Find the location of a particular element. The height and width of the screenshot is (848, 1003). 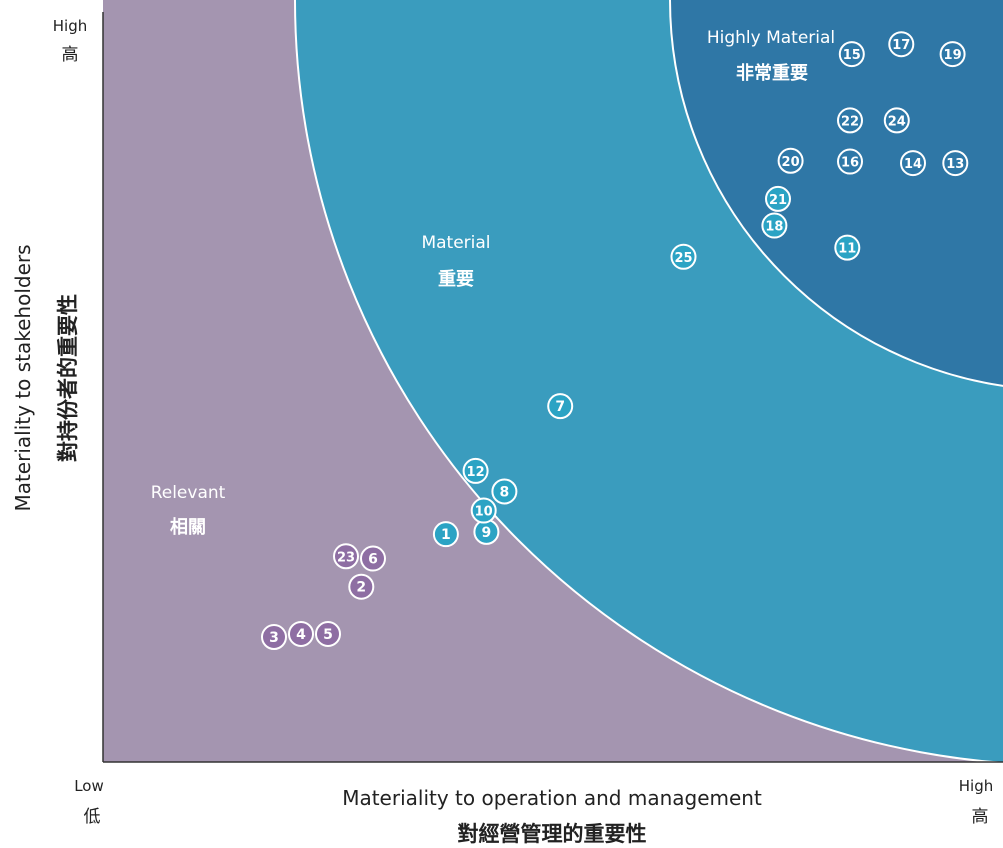

point-label: 10 is located at coordinates (484, 512).